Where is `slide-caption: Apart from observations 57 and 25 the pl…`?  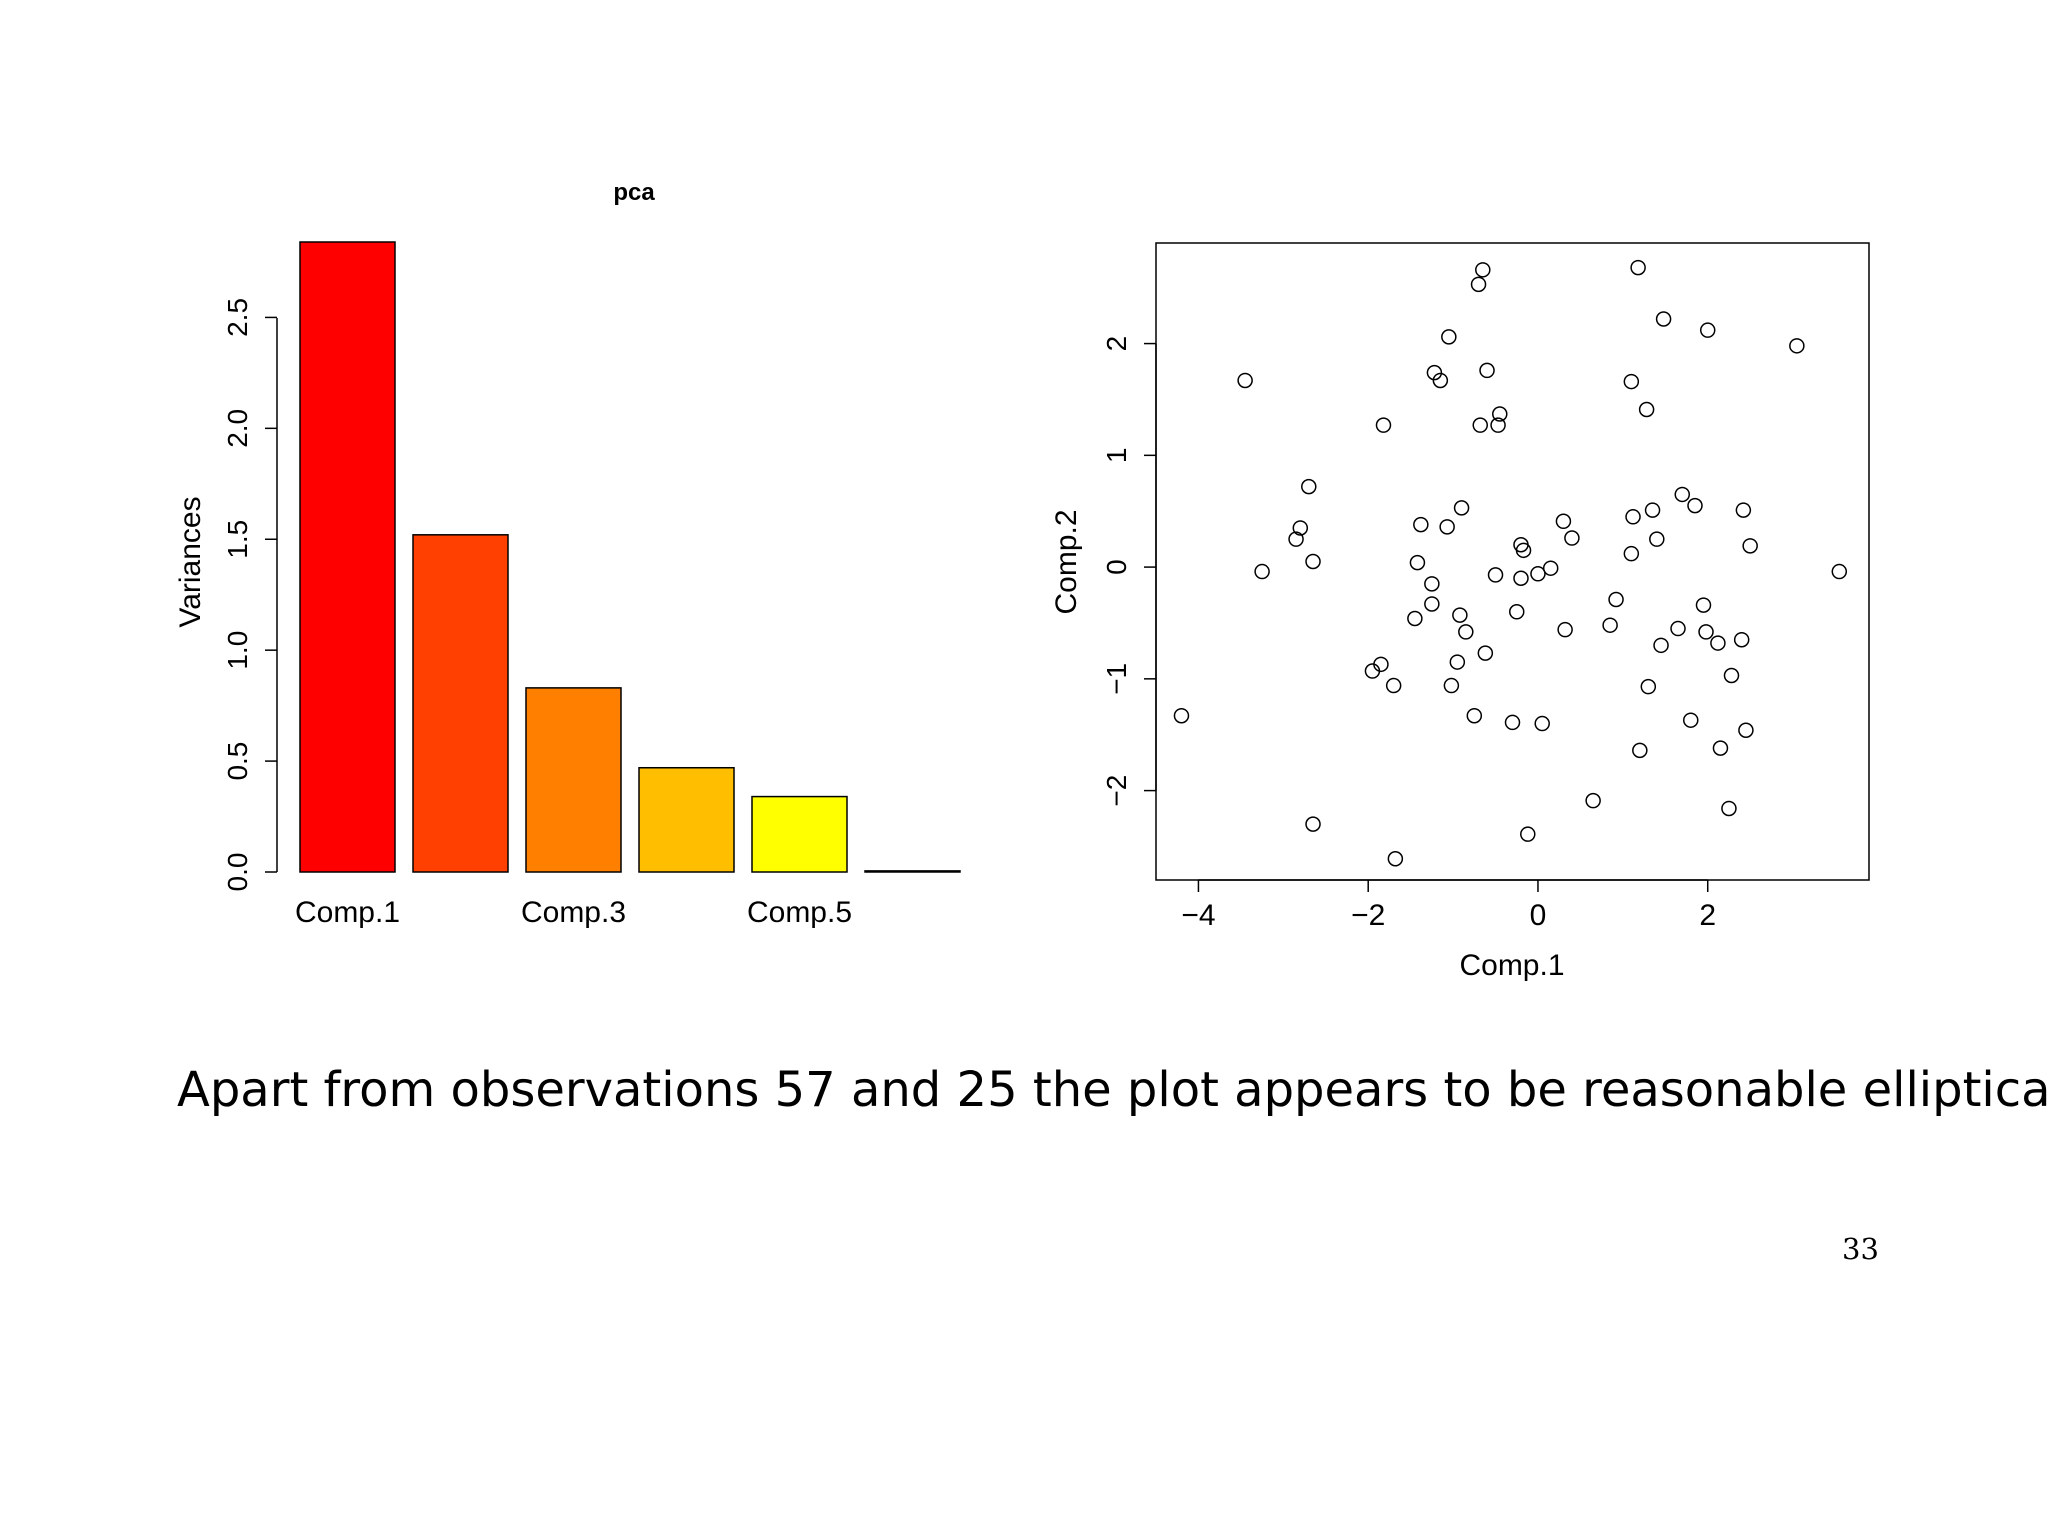 slide-caption: Apart from observations 57 and 25 the pl… is located at coordinates (1112, 1090).